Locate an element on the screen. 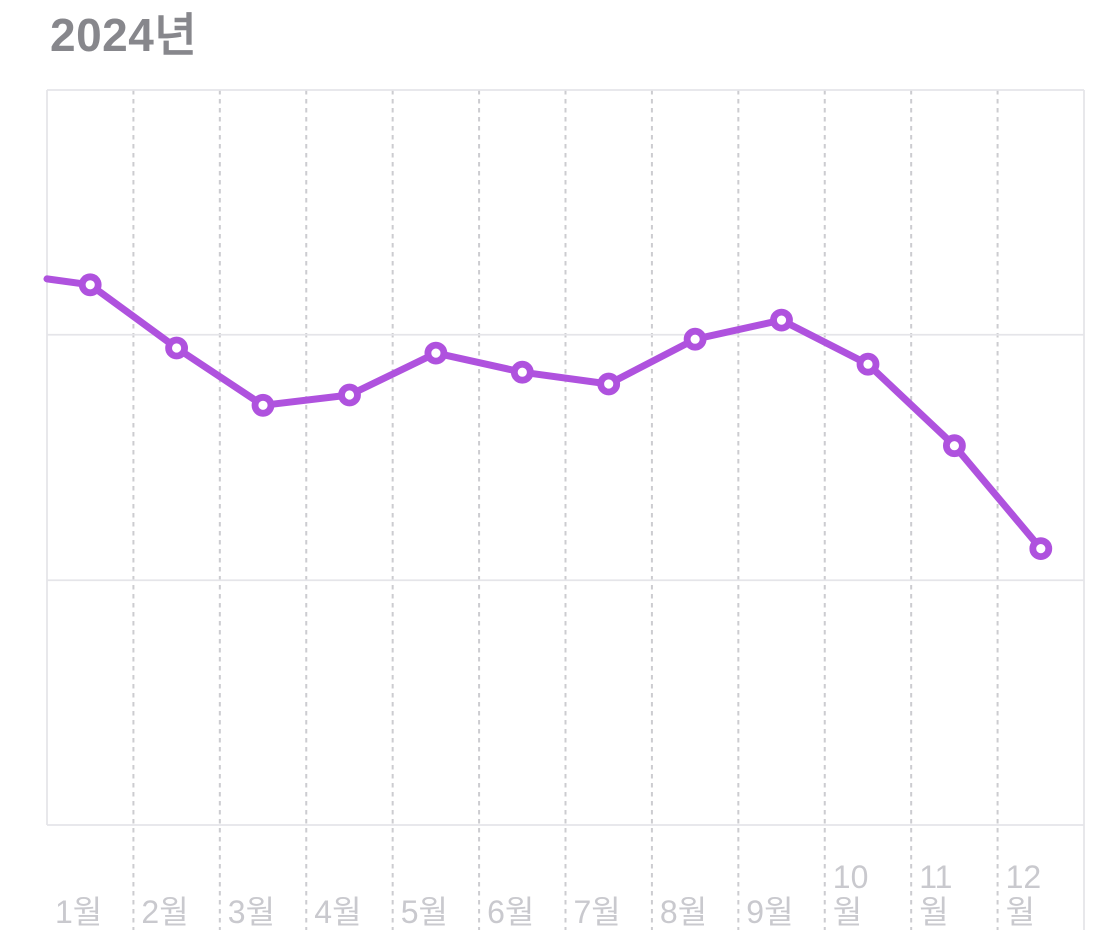 The image size is (1097, 948). x-axis-label: 3월 is located at coordinates (251, 912).